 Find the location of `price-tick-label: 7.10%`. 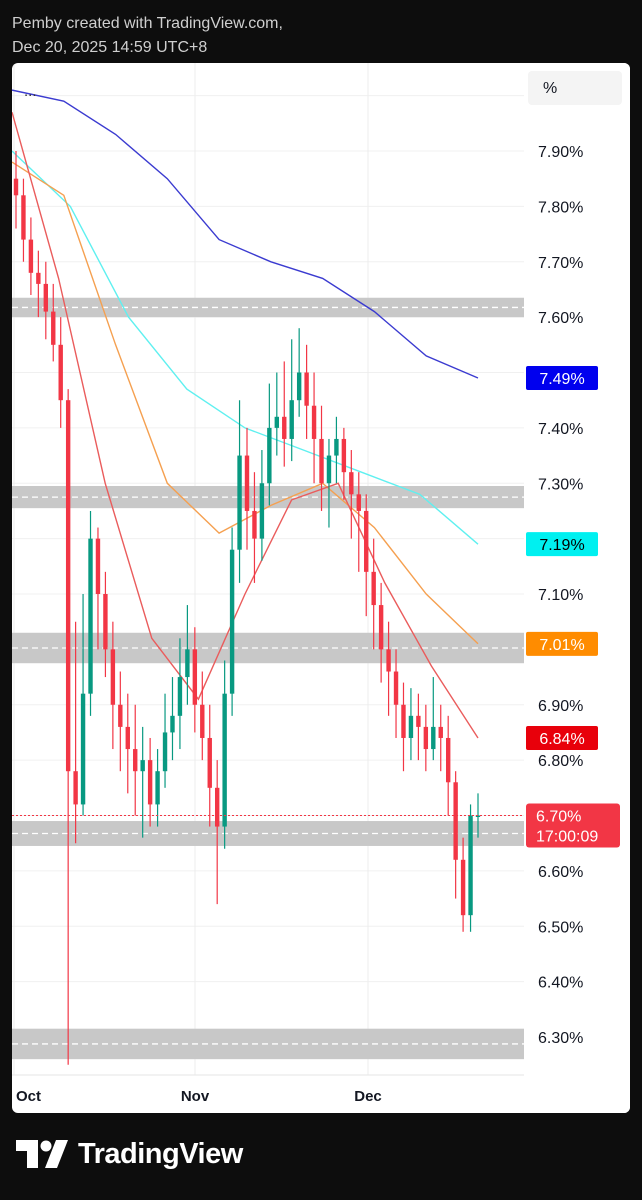

price-tick-label: 7.10% is located at coordinates (560, 595).